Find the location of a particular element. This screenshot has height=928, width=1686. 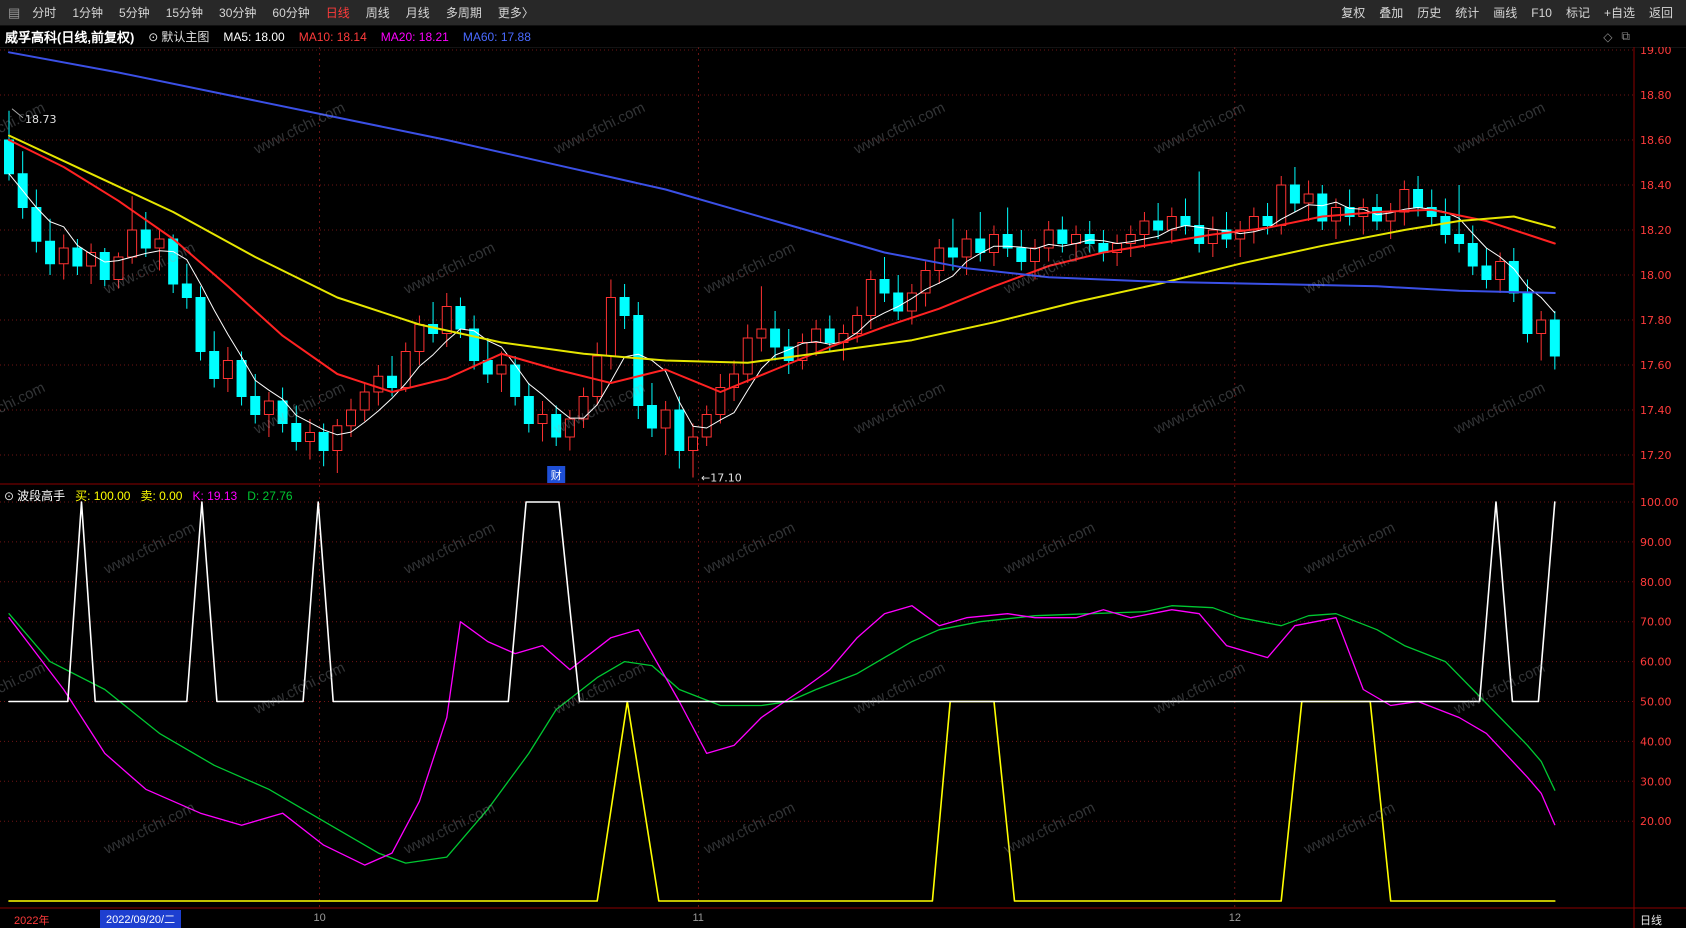

period-indicator-label: 日线 is located at coordinates (1651, 921).